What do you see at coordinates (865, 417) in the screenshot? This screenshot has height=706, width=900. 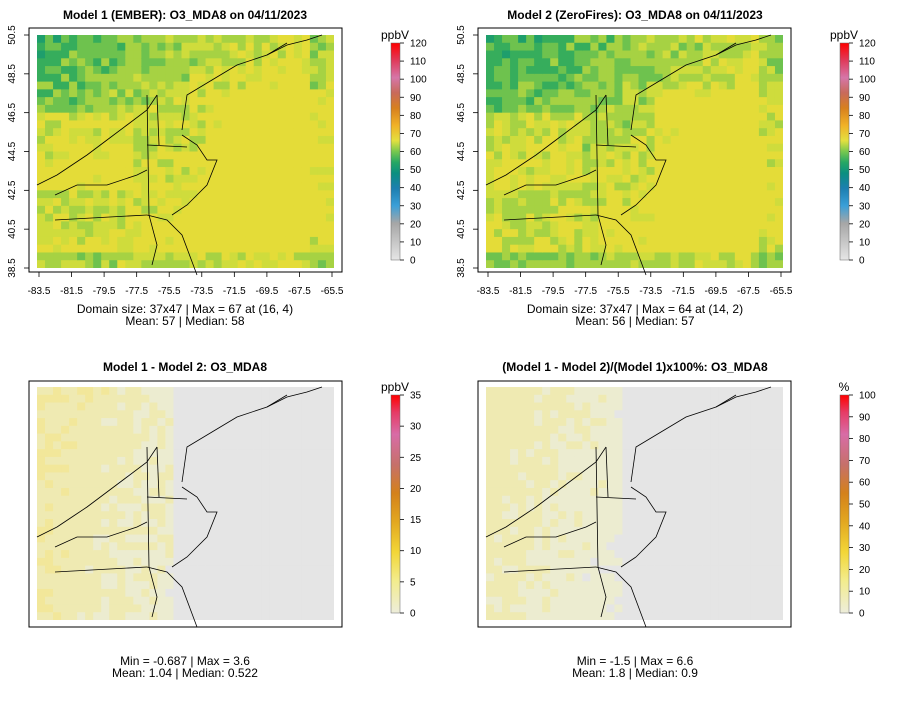 I see `colorbar-tick-label: 90` at bounding box center [865, 417].